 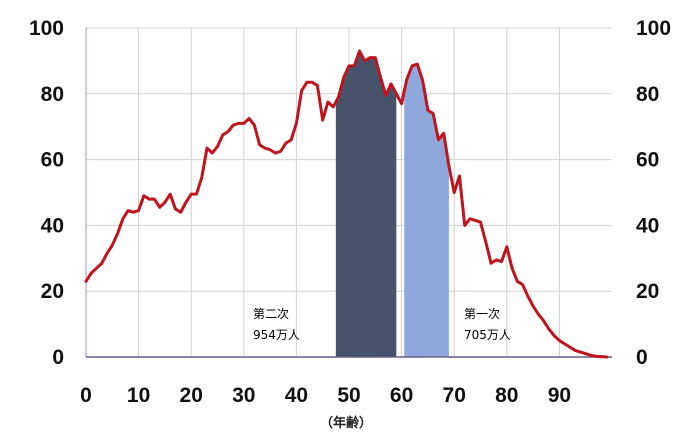 What do you see at coordinates (482, 314) in the screenshot?
I see `annotation-first-line1: 第一次` at bounding box center [482, 314].